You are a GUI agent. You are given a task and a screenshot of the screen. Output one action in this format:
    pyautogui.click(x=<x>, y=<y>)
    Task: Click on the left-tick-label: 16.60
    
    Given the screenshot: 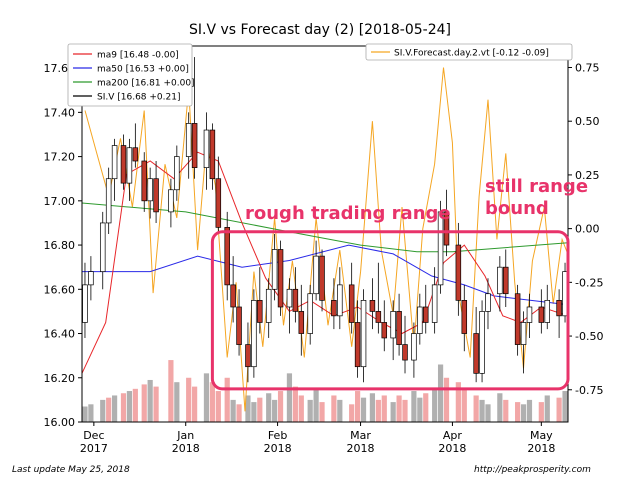 What is the action you would take?
    pyautogui.click(x=60, y=289)
    